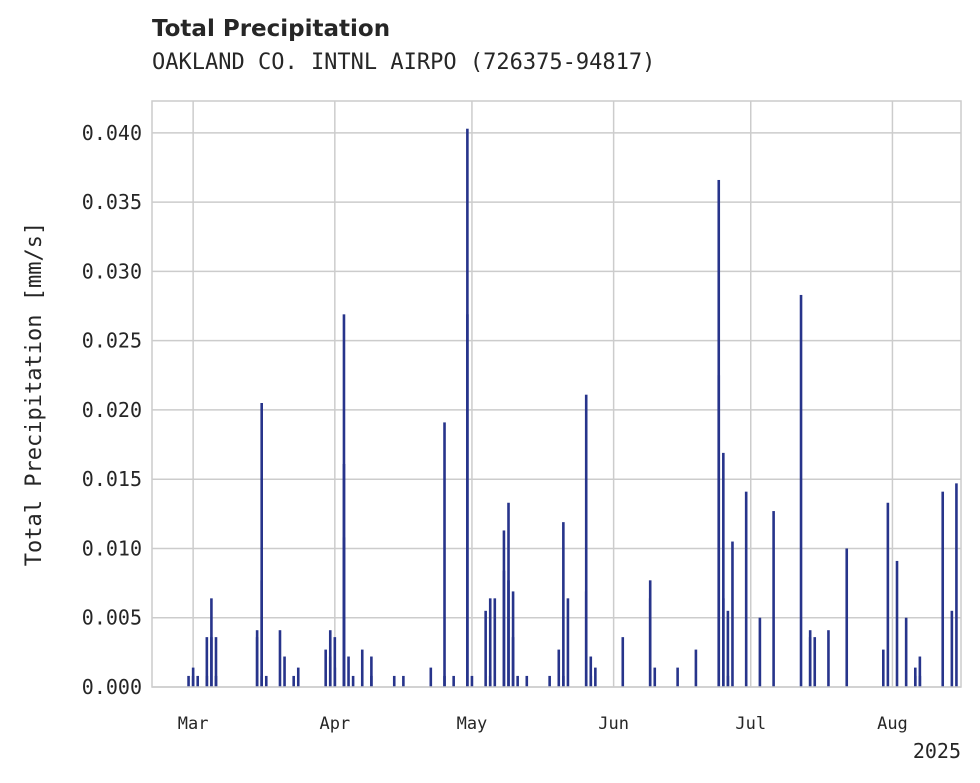 The width and height of the screenshot is (980, 783). What do you see at coordinates (750, 724) in the screenshot?
I see `x-tick-label: Jul` at bounding box center [750, 724].